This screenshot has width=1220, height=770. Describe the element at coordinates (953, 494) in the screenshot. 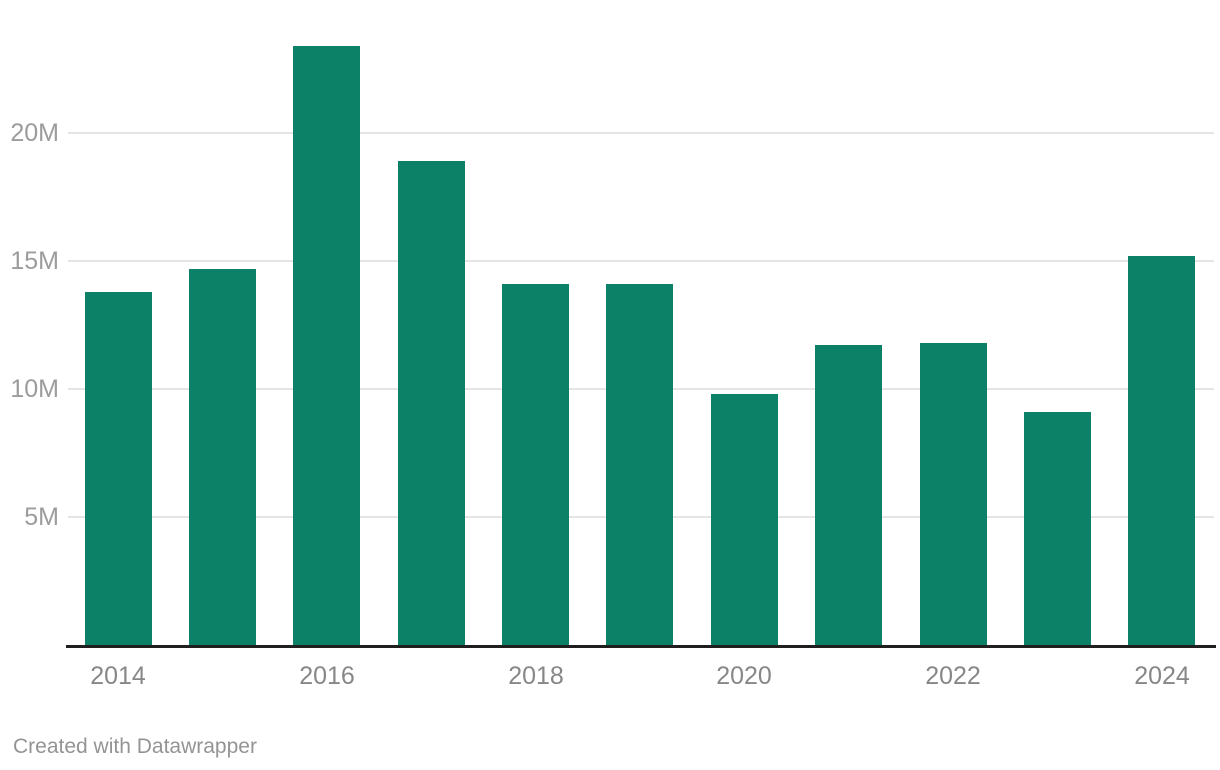

I see `bar-2022` at that location.